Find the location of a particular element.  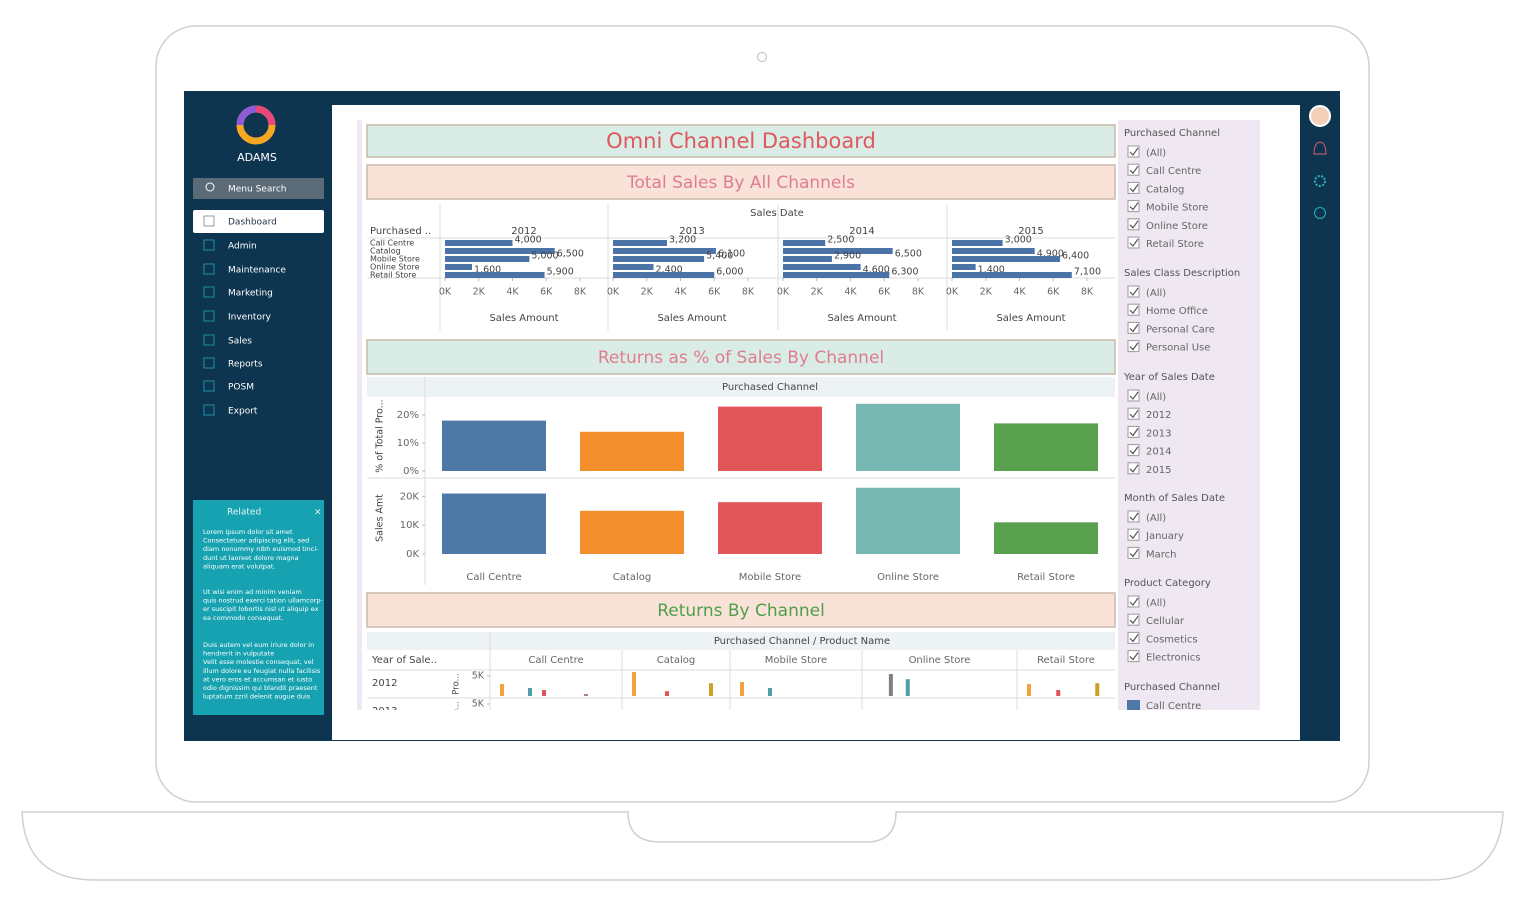

notification-icon is located at coordinates (1320, 148).